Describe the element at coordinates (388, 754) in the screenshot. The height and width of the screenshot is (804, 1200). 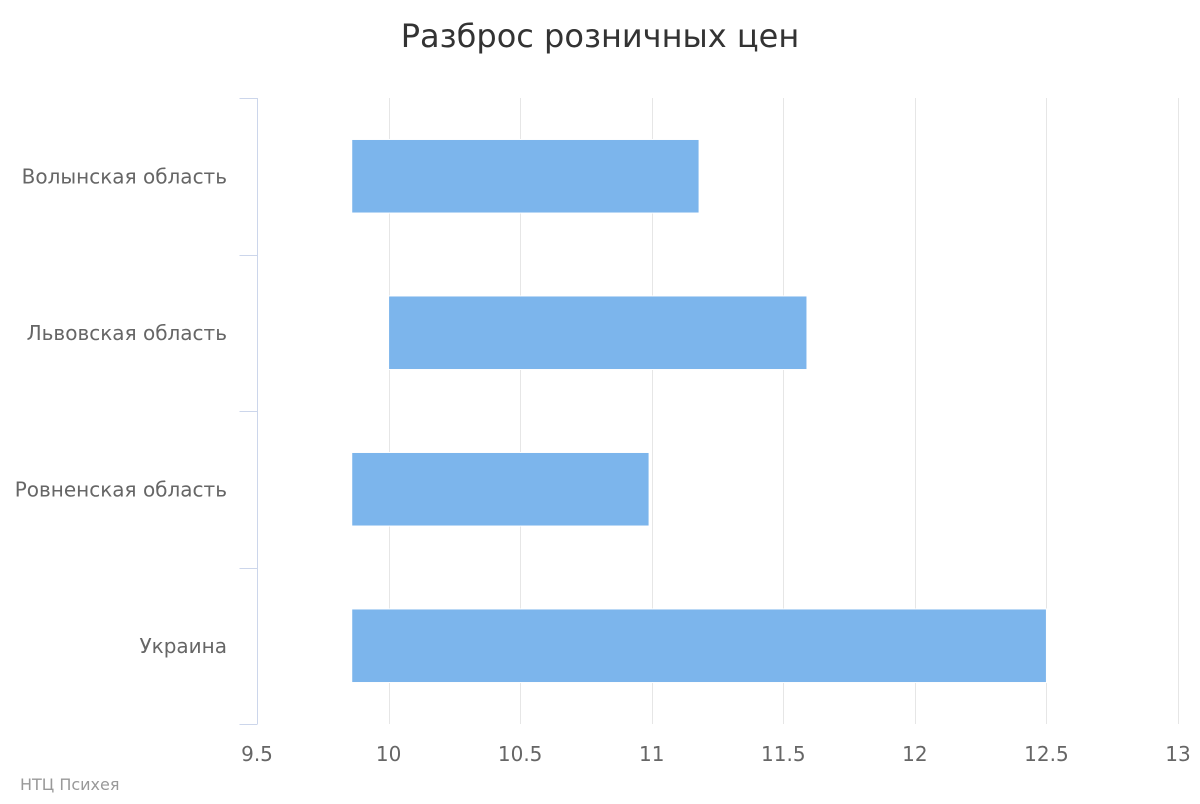
I see `value-tick-label: 10` at that location.